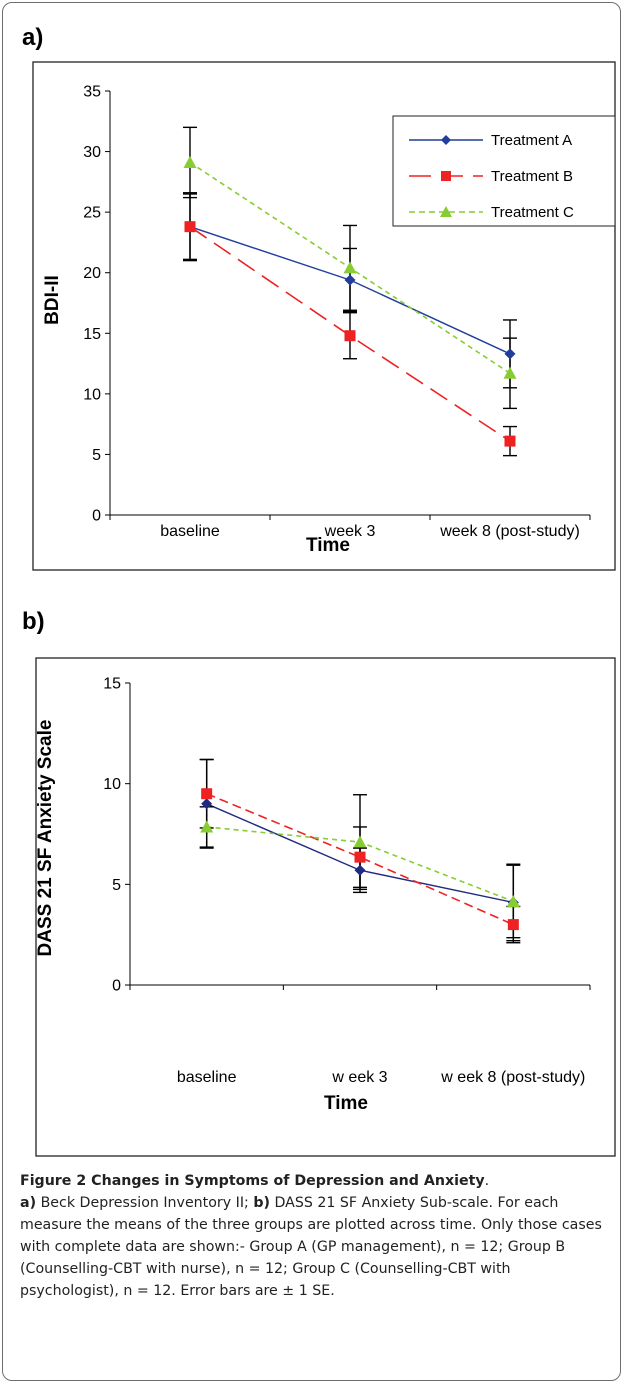 Image resolution: width=625 pixels, height=1385 pixels. I want to click on legend-box, so click(504, 171).